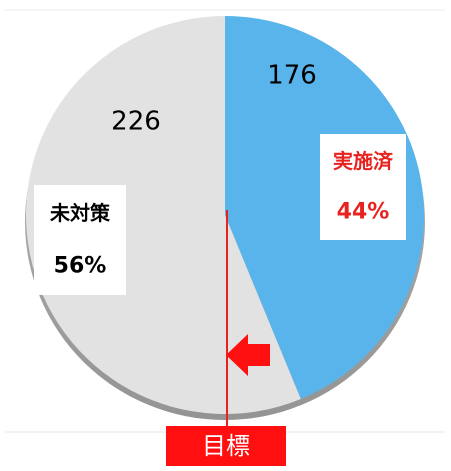 This screenshot has height=471, width=451. What do you see at coordinates (363, 211) in the screenshot?
I see `percent-label: 44%` at bounding box center [363, 211].